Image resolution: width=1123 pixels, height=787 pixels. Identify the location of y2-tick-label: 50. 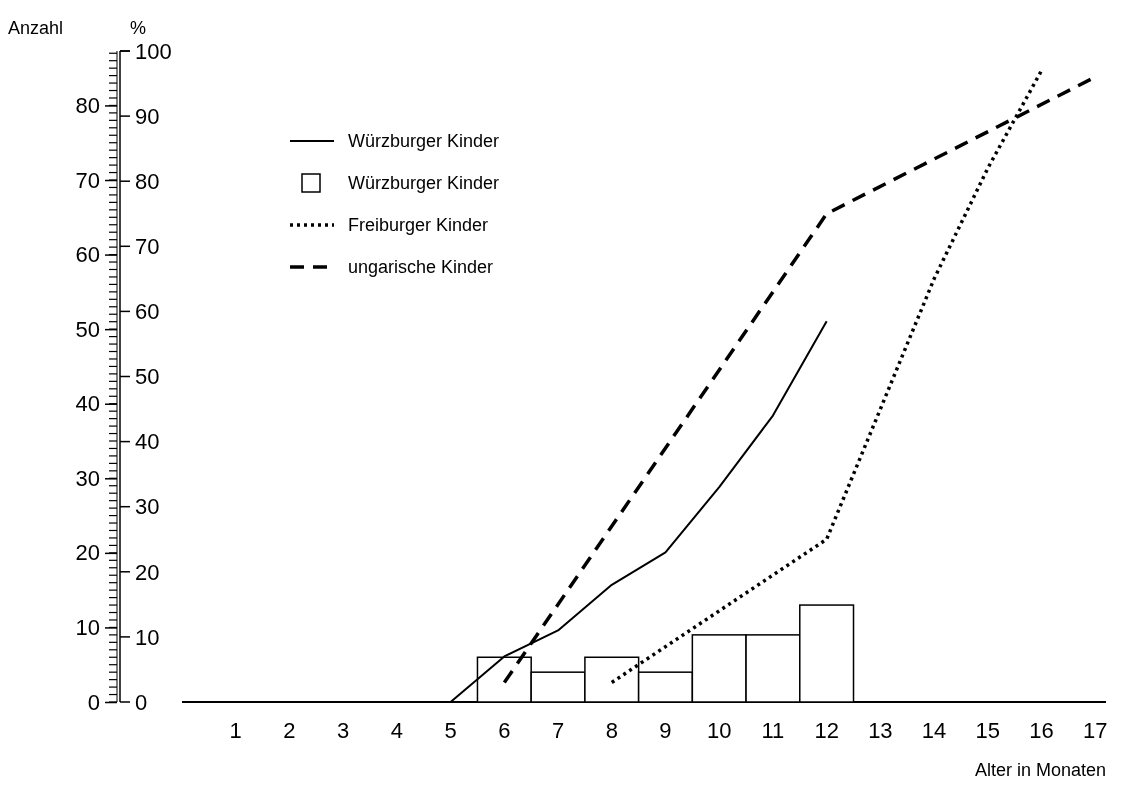
(87, 329).